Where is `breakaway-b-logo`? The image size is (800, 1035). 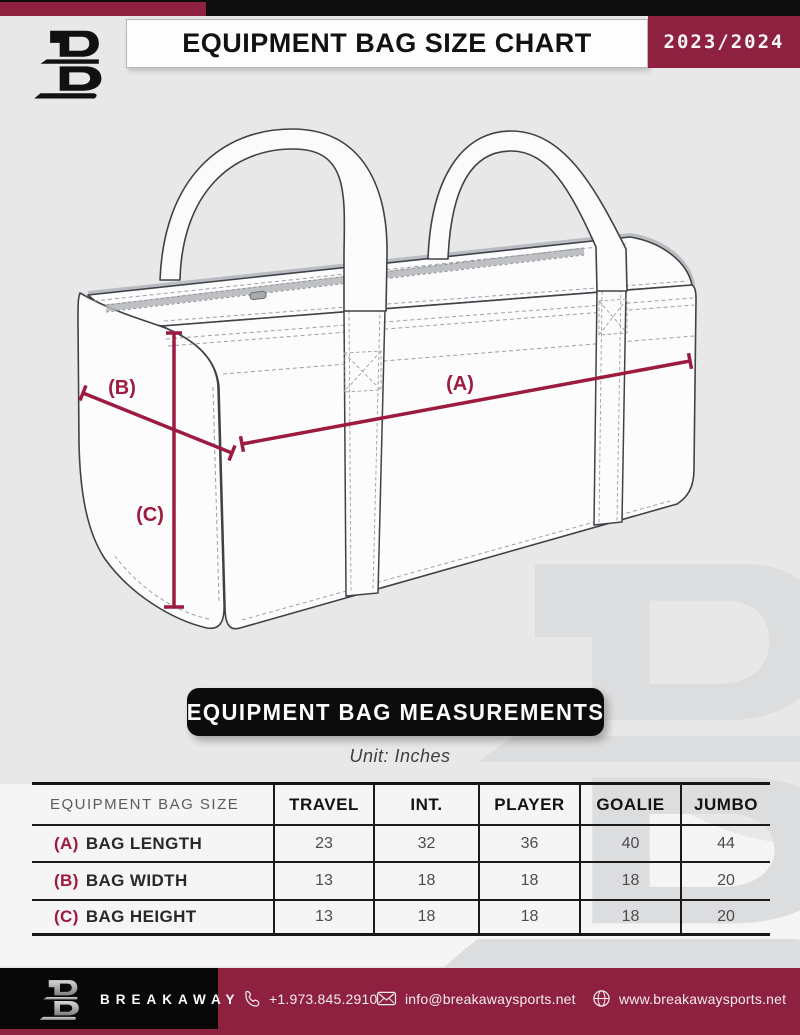 breakaway-b-logo is located at coordinates (71, 62).